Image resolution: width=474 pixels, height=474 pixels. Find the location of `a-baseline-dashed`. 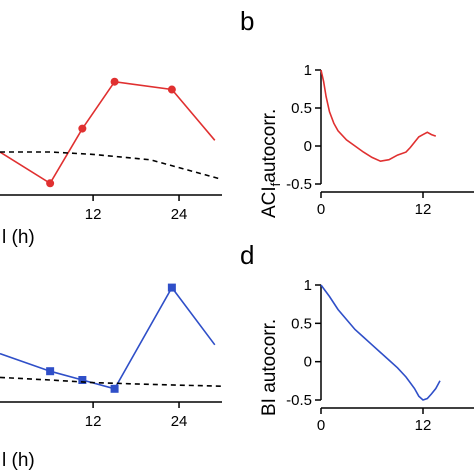

a-baseline-dashed is located at coordinates (111, 166).